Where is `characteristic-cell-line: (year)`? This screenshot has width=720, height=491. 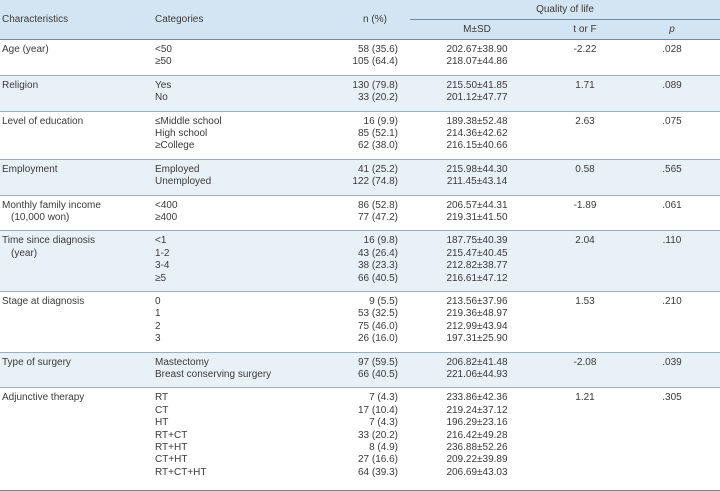 characteristic-cell-line: (year) is located at coordinates (24, 253).